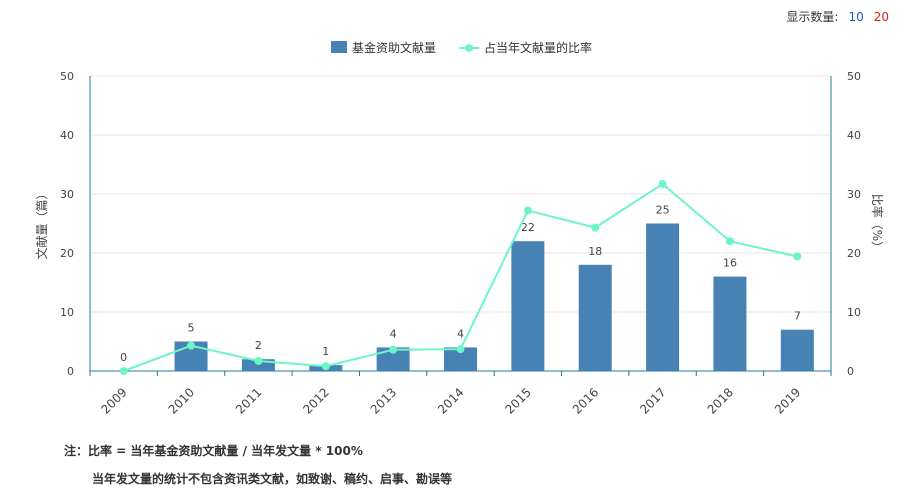  I want to click on y-axis-title-right: 比率（%）, so click(877, 223).